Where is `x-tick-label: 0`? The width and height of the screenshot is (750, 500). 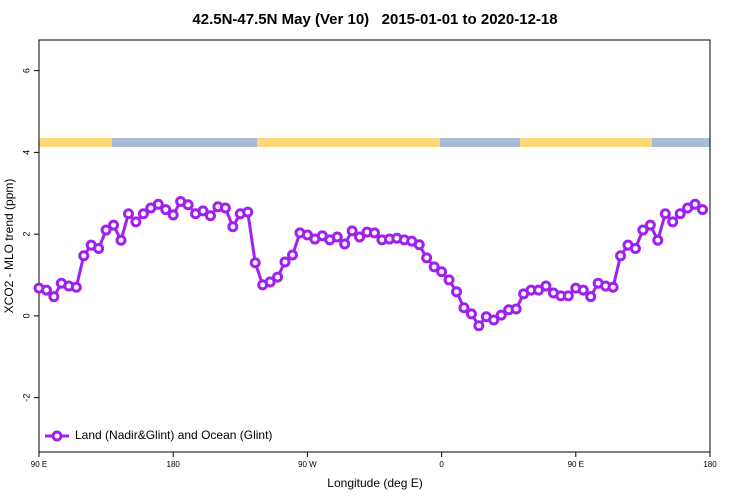
x-tick-label: 0 is located at coordinates (441, 464).